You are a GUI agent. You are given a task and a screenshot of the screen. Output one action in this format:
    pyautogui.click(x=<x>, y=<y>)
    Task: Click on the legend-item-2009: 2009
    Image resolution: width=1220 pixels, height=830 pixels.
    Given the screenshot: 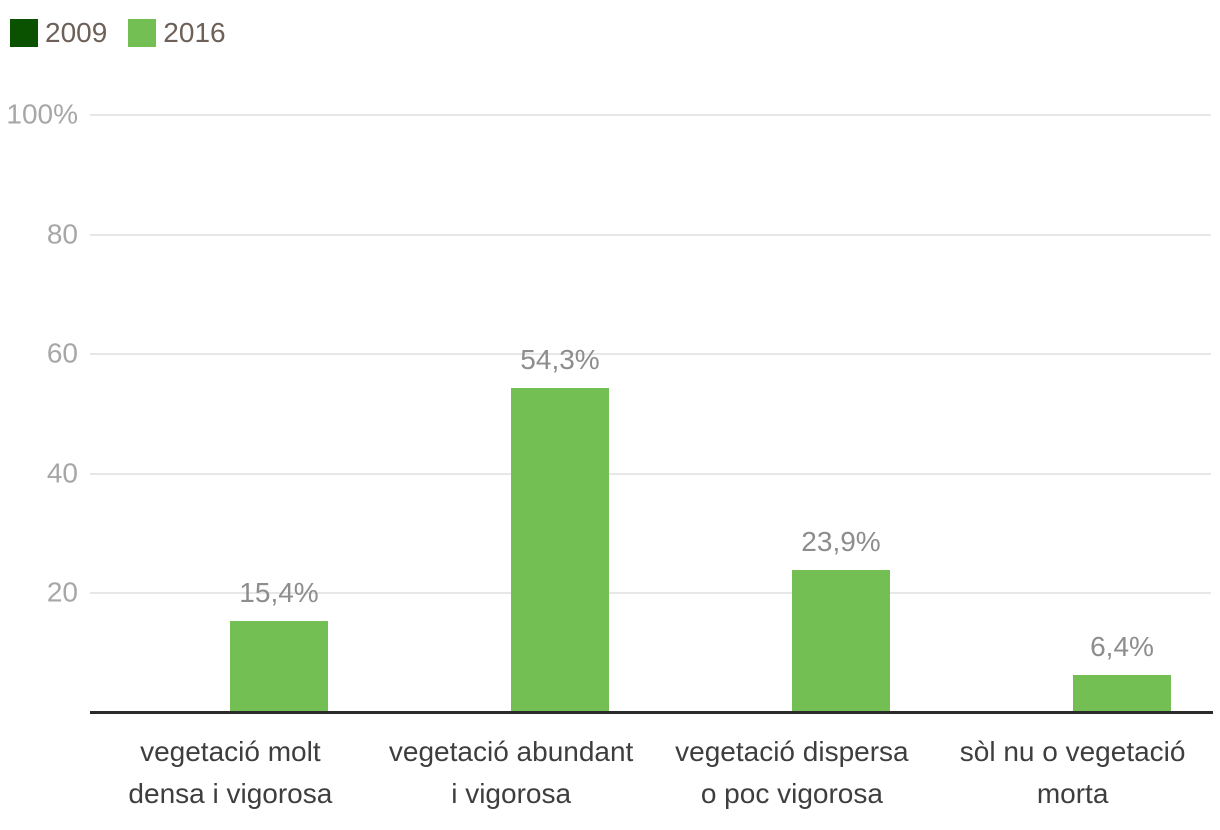 What is the action you would take?
    pyautogui.click(x=58, y=33)
    